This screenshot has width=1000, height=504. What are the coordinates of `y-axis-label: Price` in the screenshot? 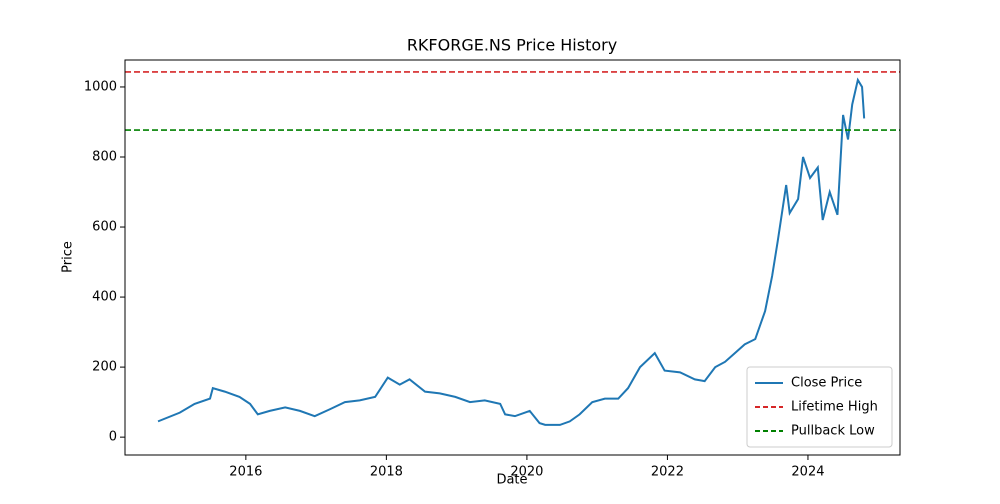 It's located at (68, 257).